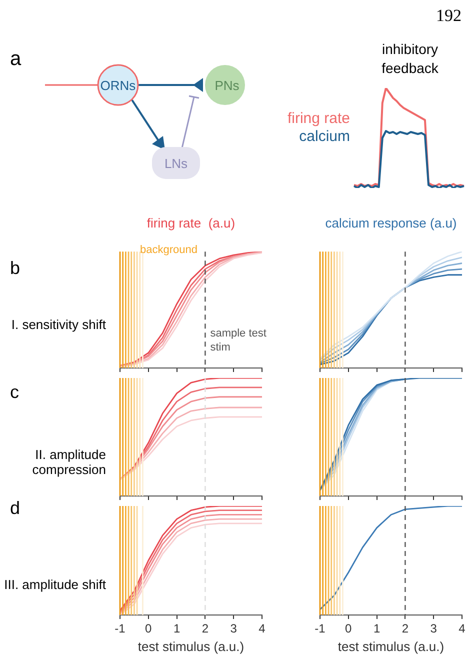 The height and width of the screenshot is (657, 474). What do you see at coordinates (324, 136) in the screenshot?
I see `text: calcium` at bounding box center [324, 136].